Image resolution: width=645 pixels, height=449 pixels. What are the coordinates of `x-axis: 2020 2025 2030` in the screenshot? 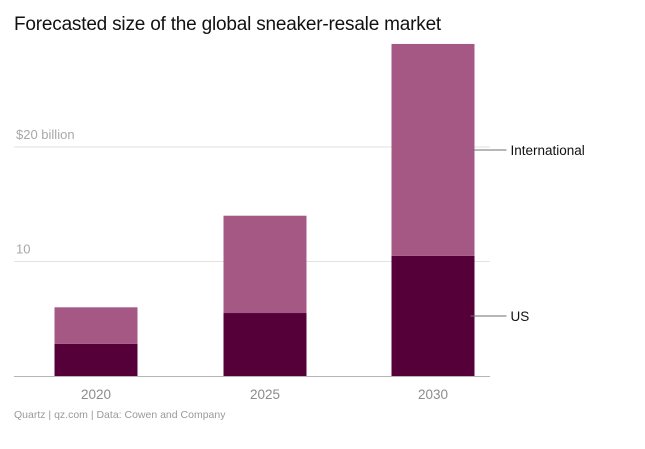 It's located at (252, 389).